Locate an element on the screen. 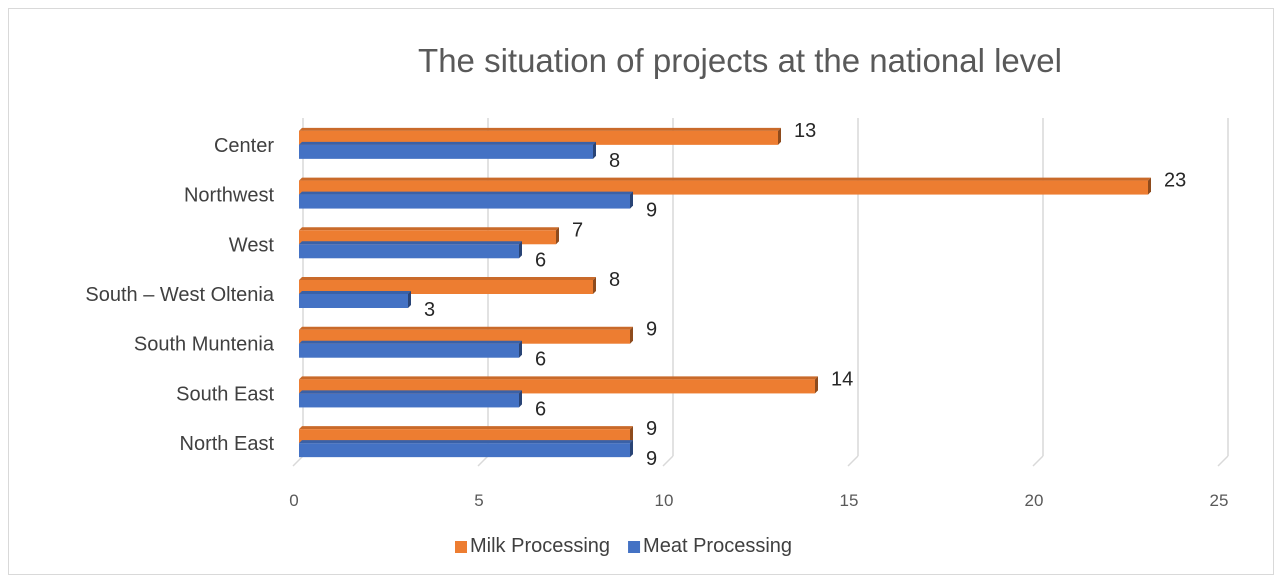  legend-item-meat: Meat Processing is located at coordinates (710, 546).